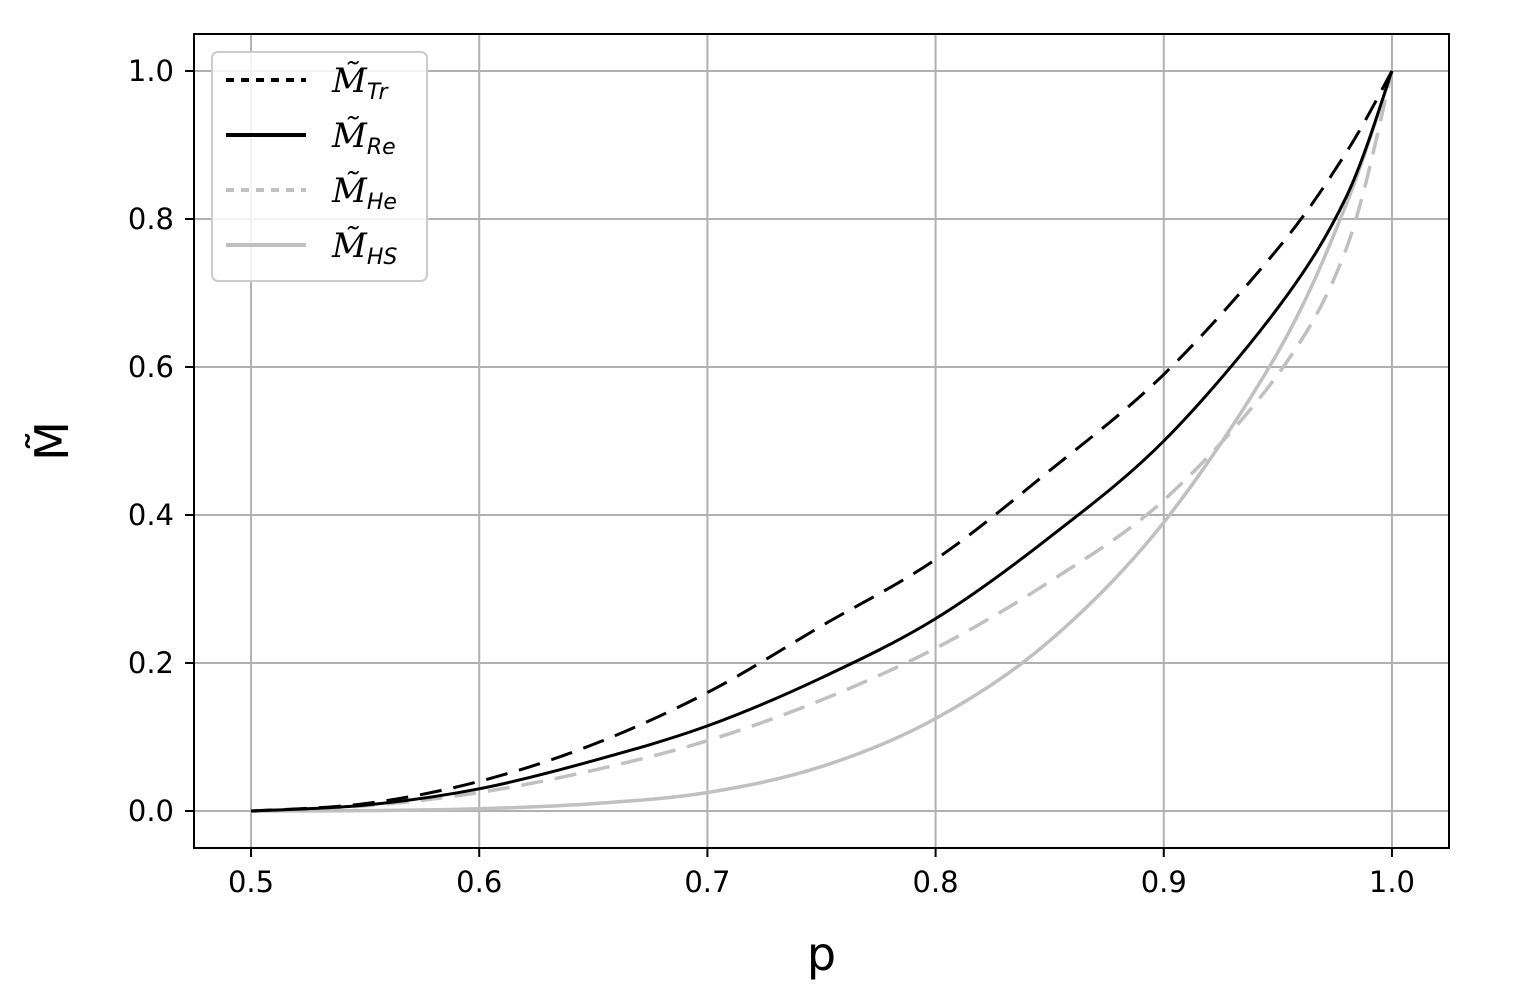  I want to click on x-axis-label: p, so click(821, 954).